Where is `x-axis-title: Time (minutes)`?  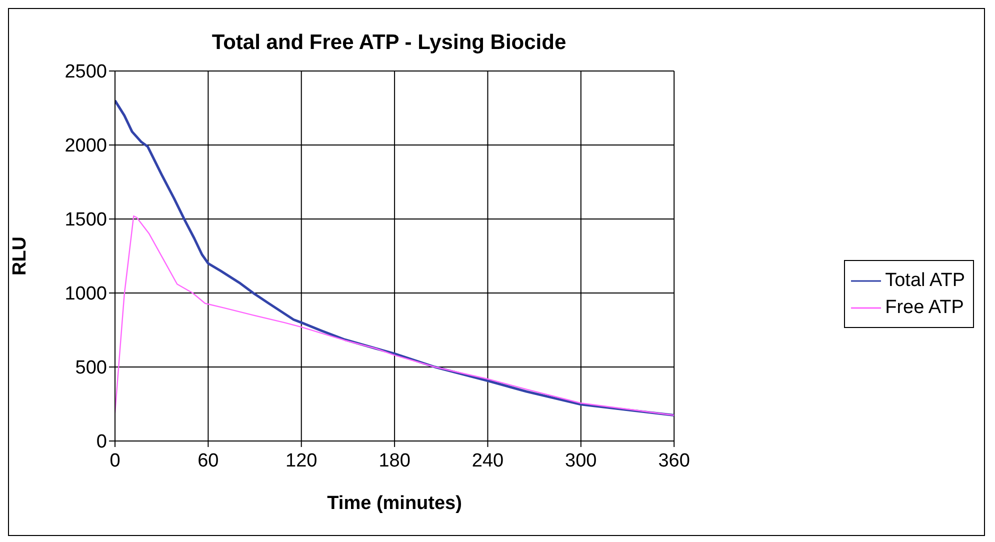
x-axis-title: Time (minutes) is located at coordinates (394, 503).